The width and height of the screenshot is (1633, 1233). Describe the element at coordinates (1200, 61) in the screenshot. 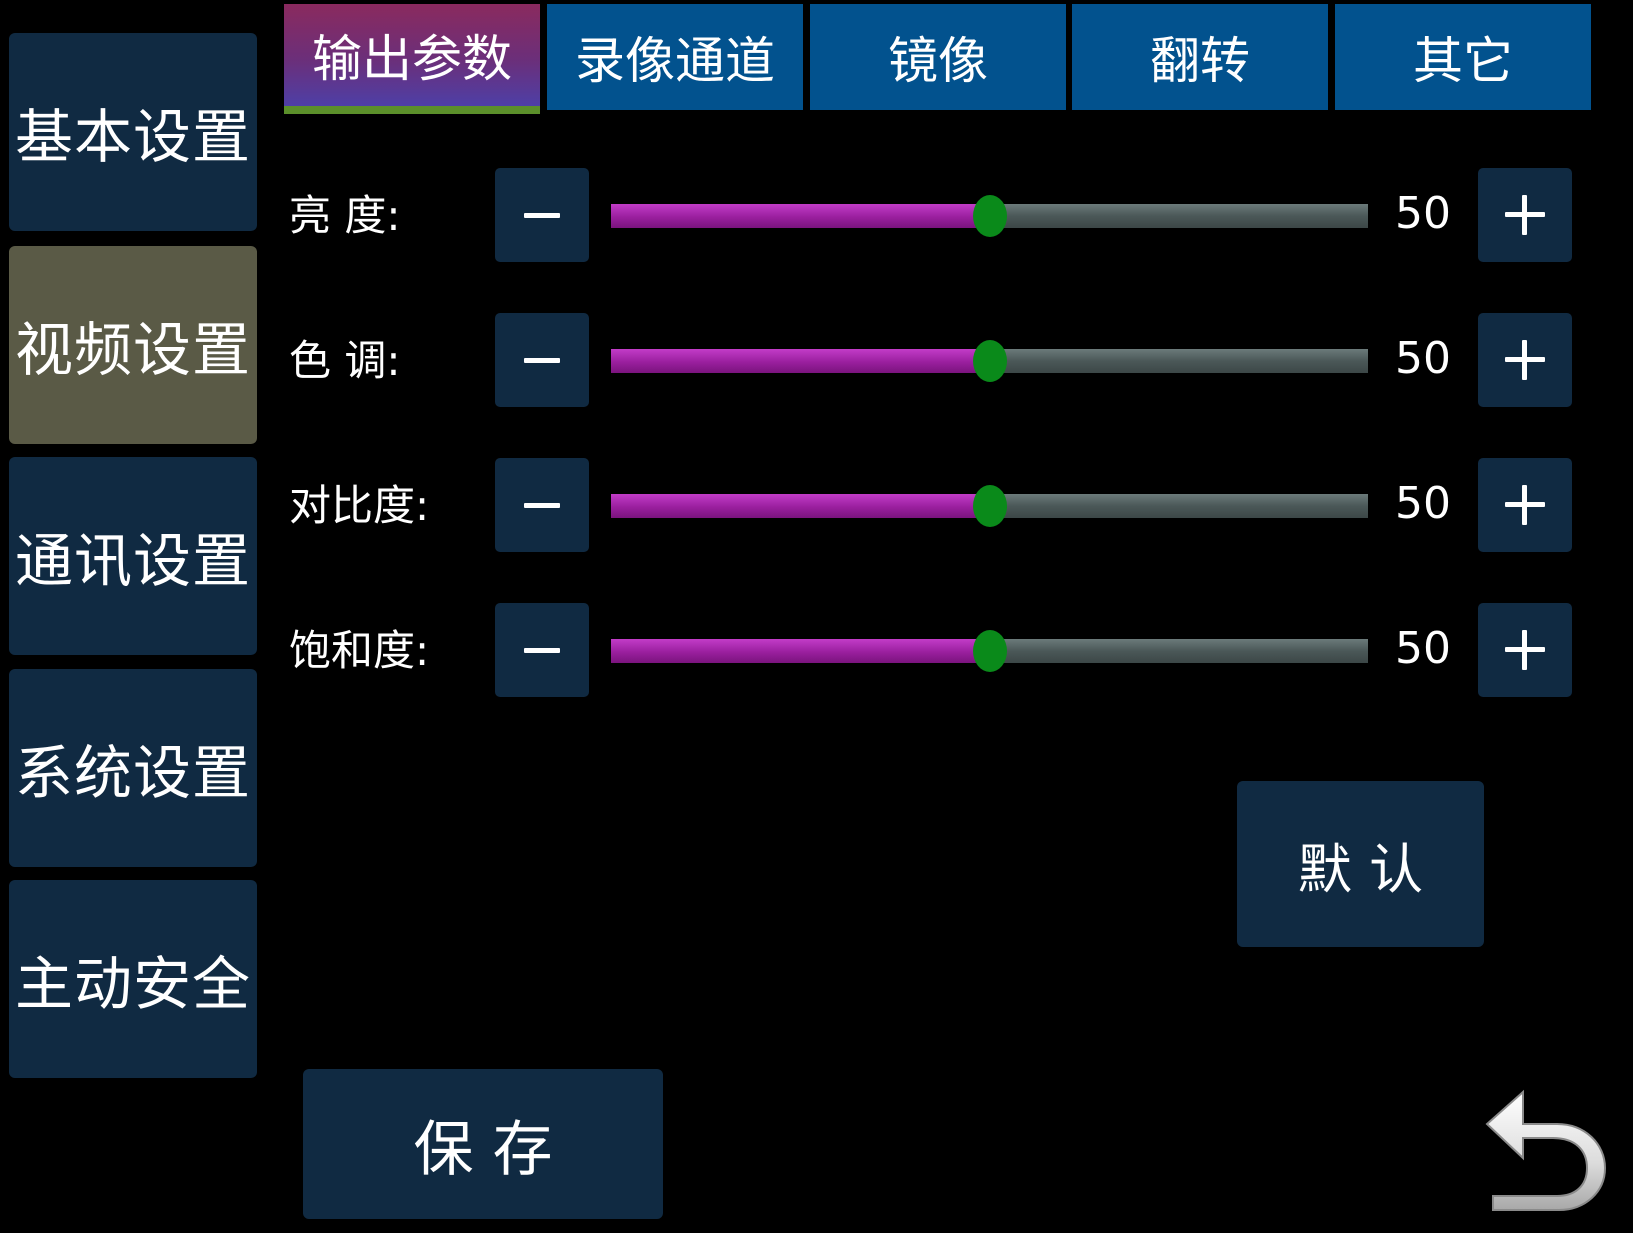

I see `tab-label: 翻转` at that location.